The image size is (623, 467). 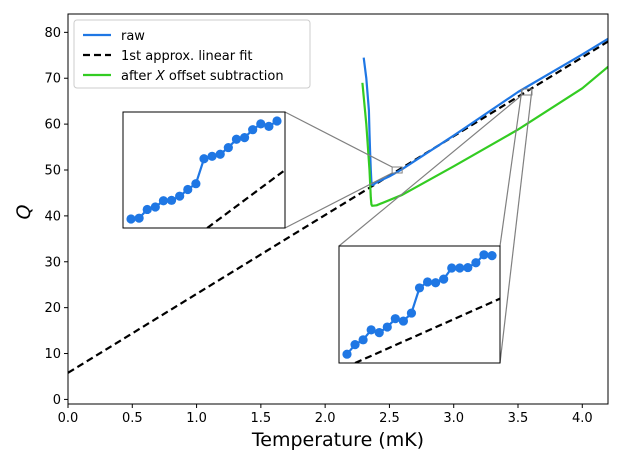 I want to click on series-raw-line, so click(x=485, y=112).